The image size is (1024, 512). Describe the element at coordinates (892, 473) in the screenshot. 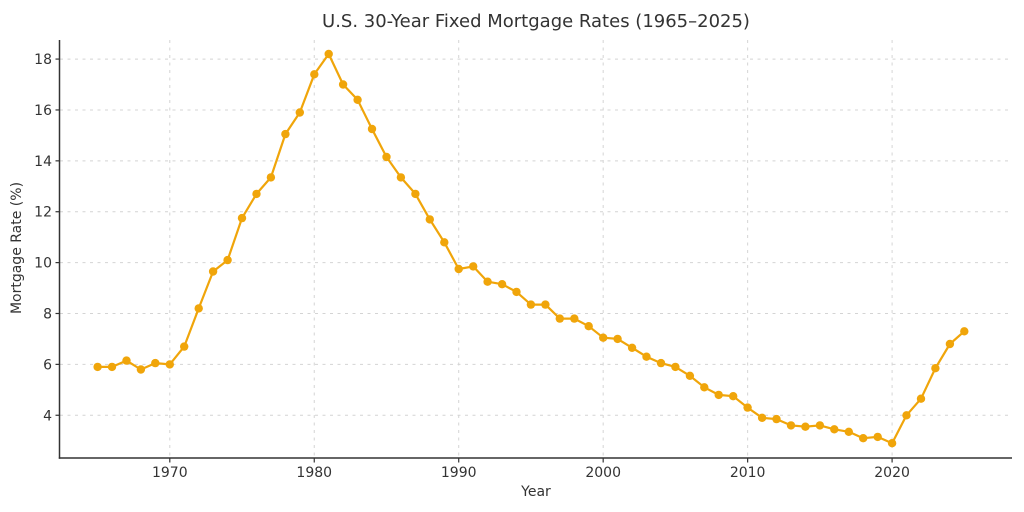

I see `x-tick-label: 2020` at that location.